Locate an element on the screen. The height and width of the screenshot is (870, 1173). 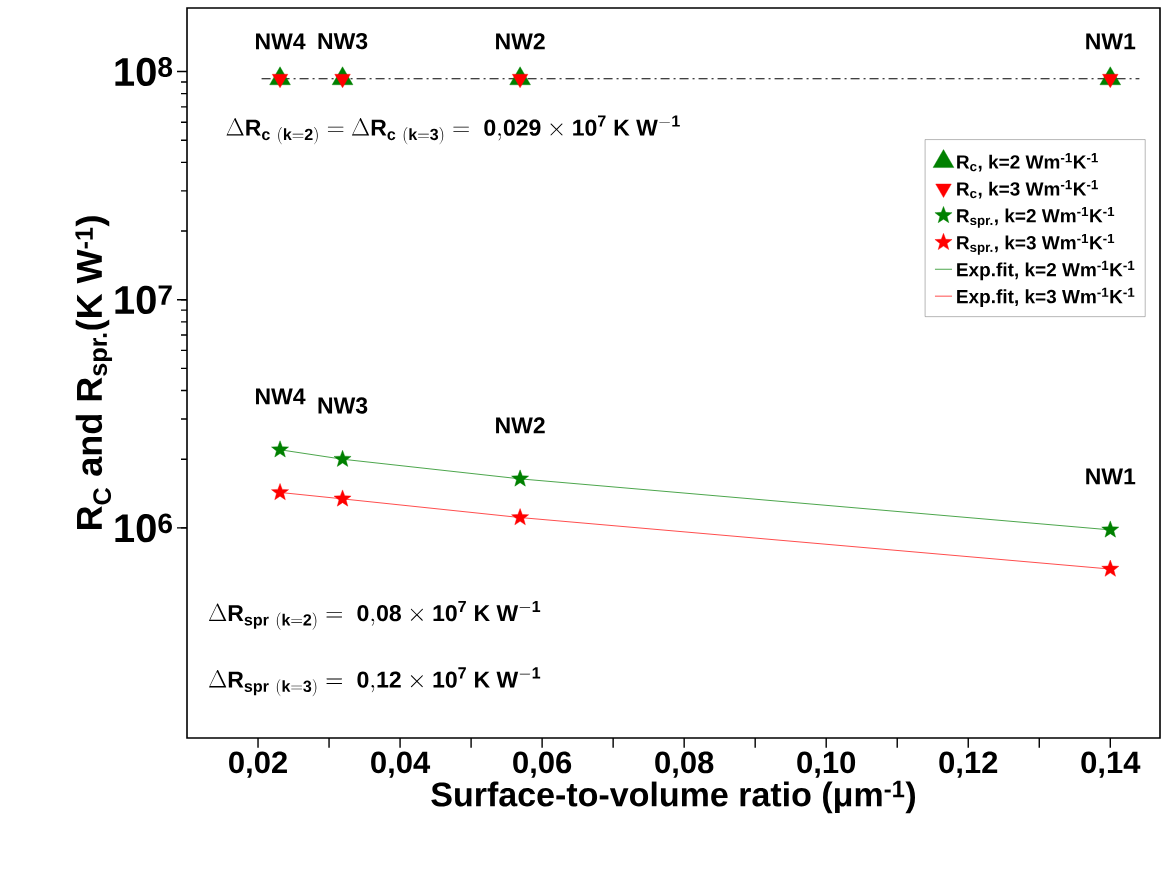
y-tick-label: 10$^{7}$ is located at coordinates (143, 300).